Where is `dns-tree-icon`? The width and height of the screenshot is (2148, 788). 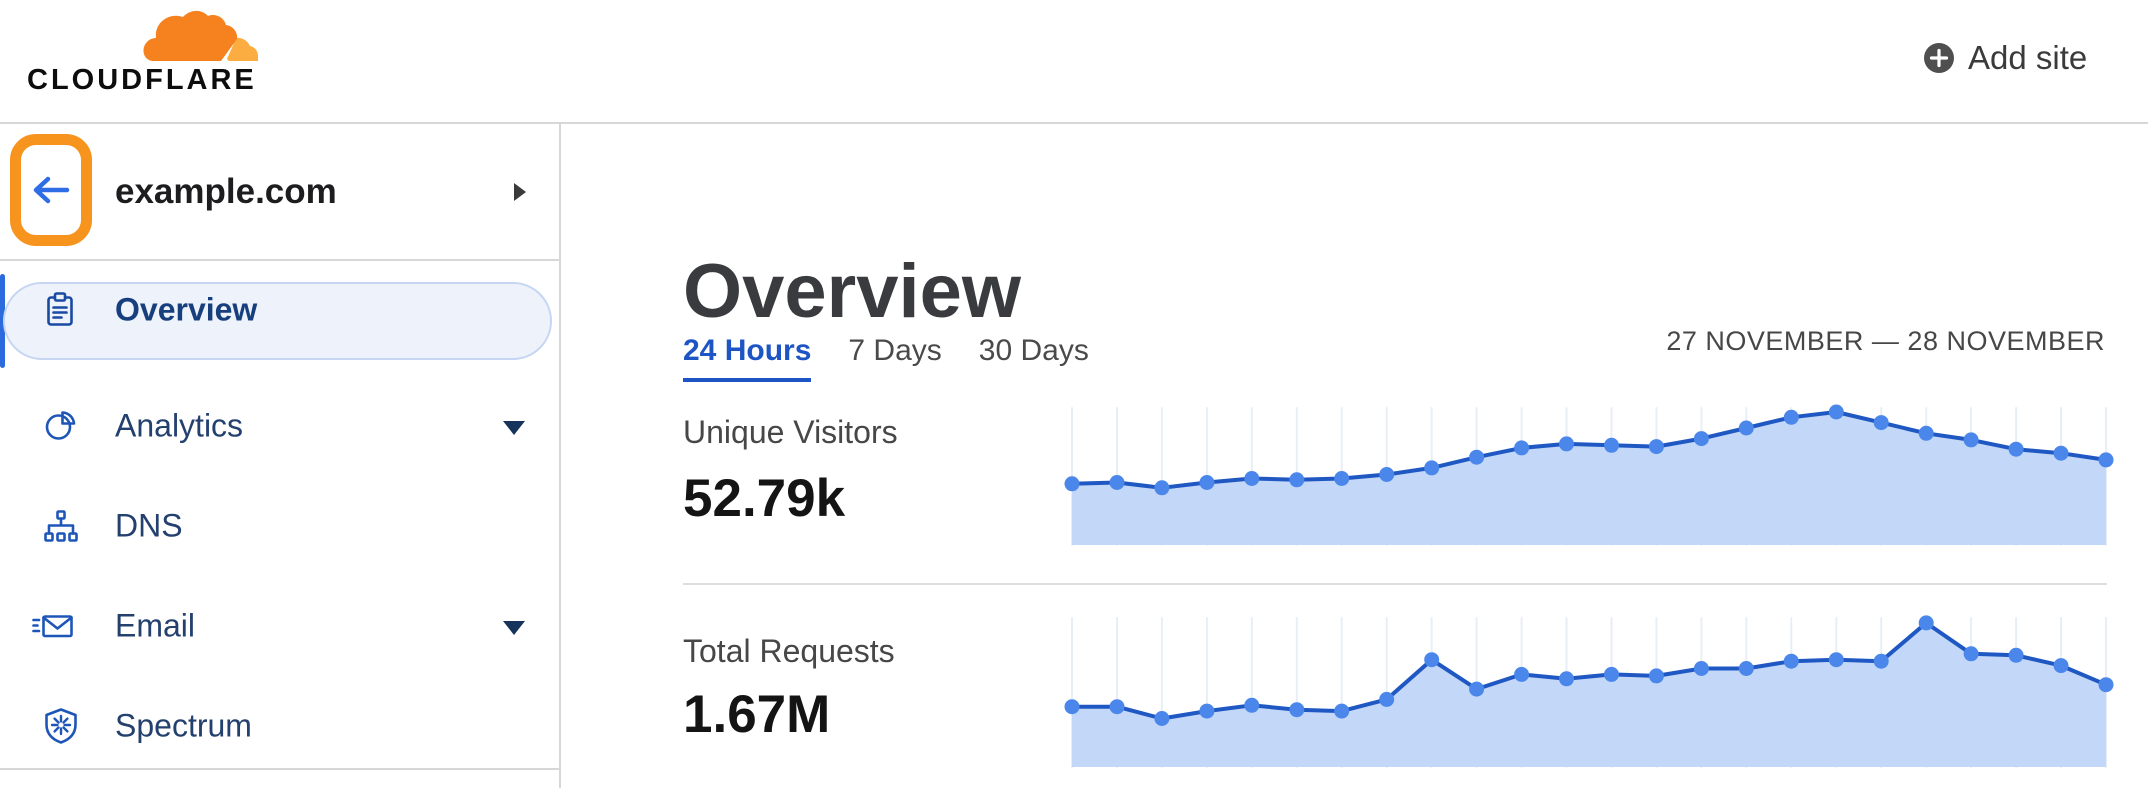
dns-tree-icon is located at coordinates (61, 526).